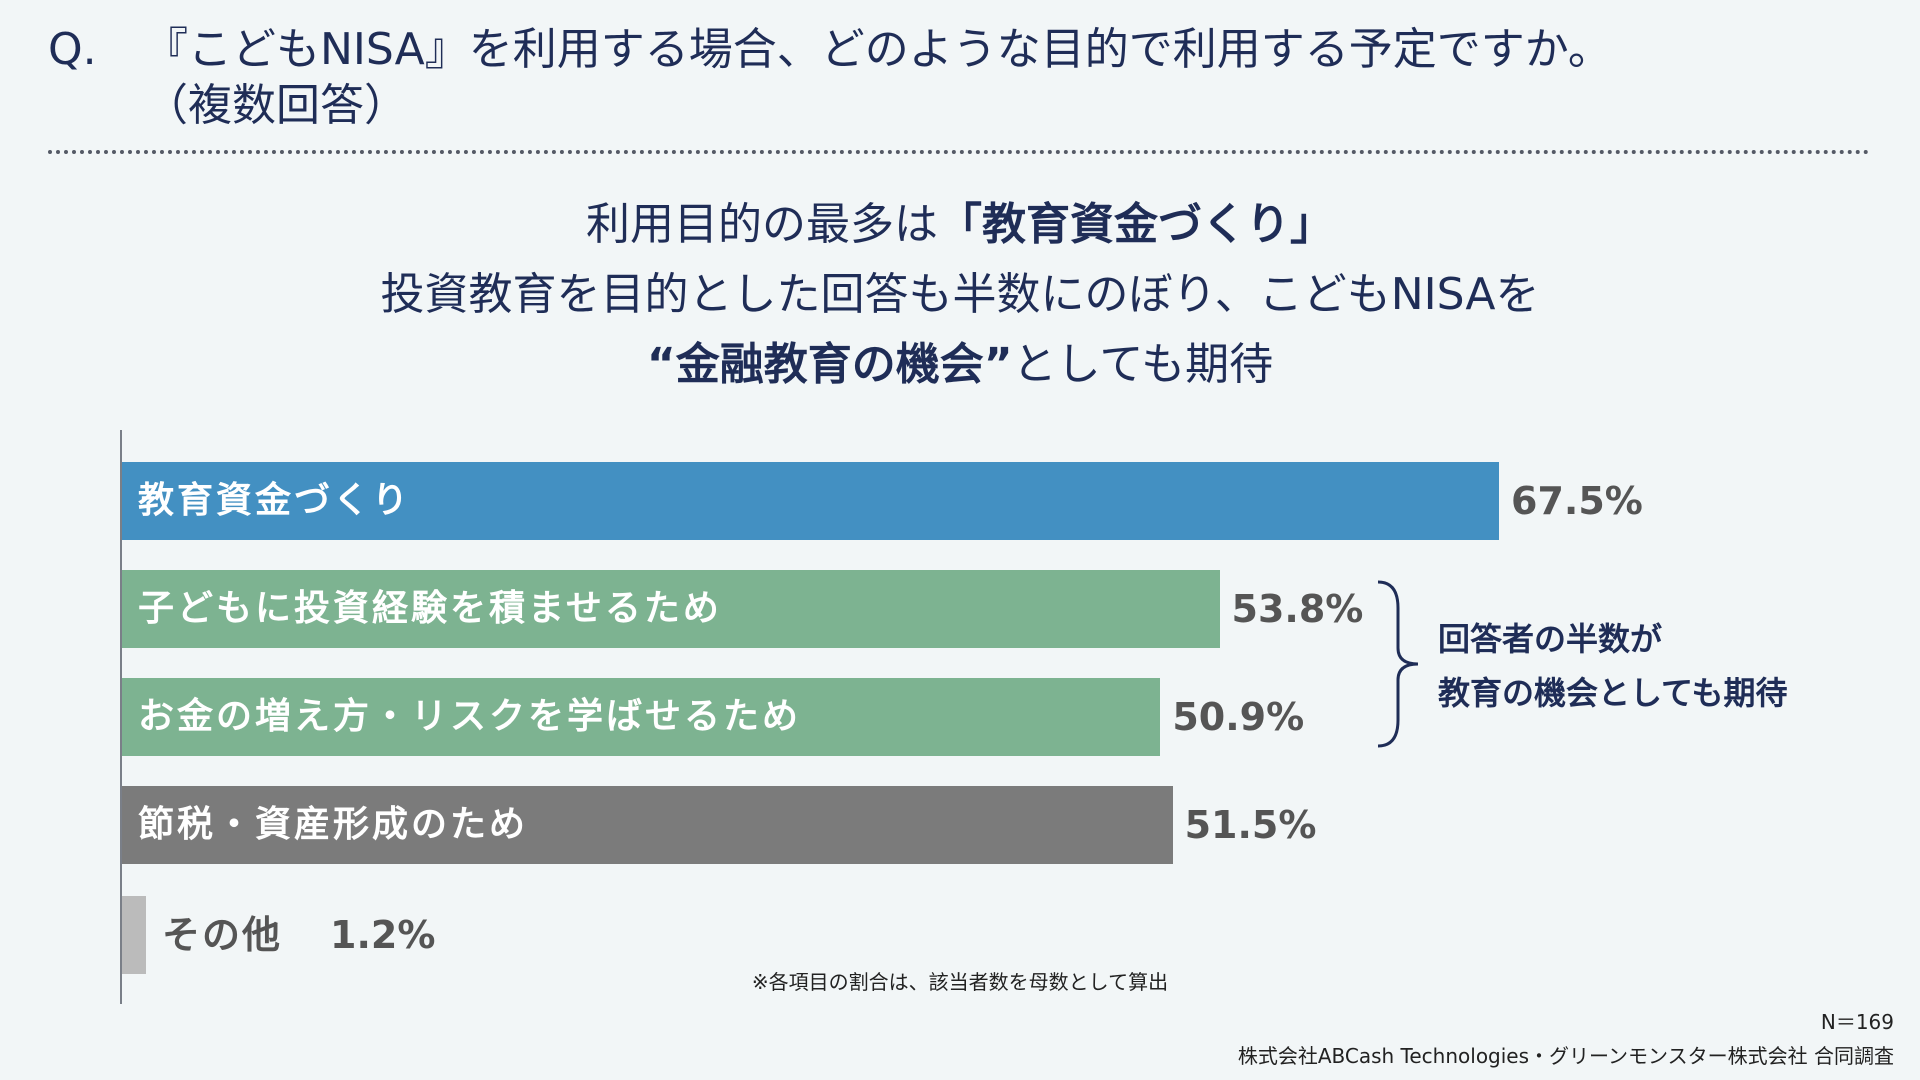 The image size is (1920, 1080). I want to click on question-line2: （複数回答）, so click(276, 105).